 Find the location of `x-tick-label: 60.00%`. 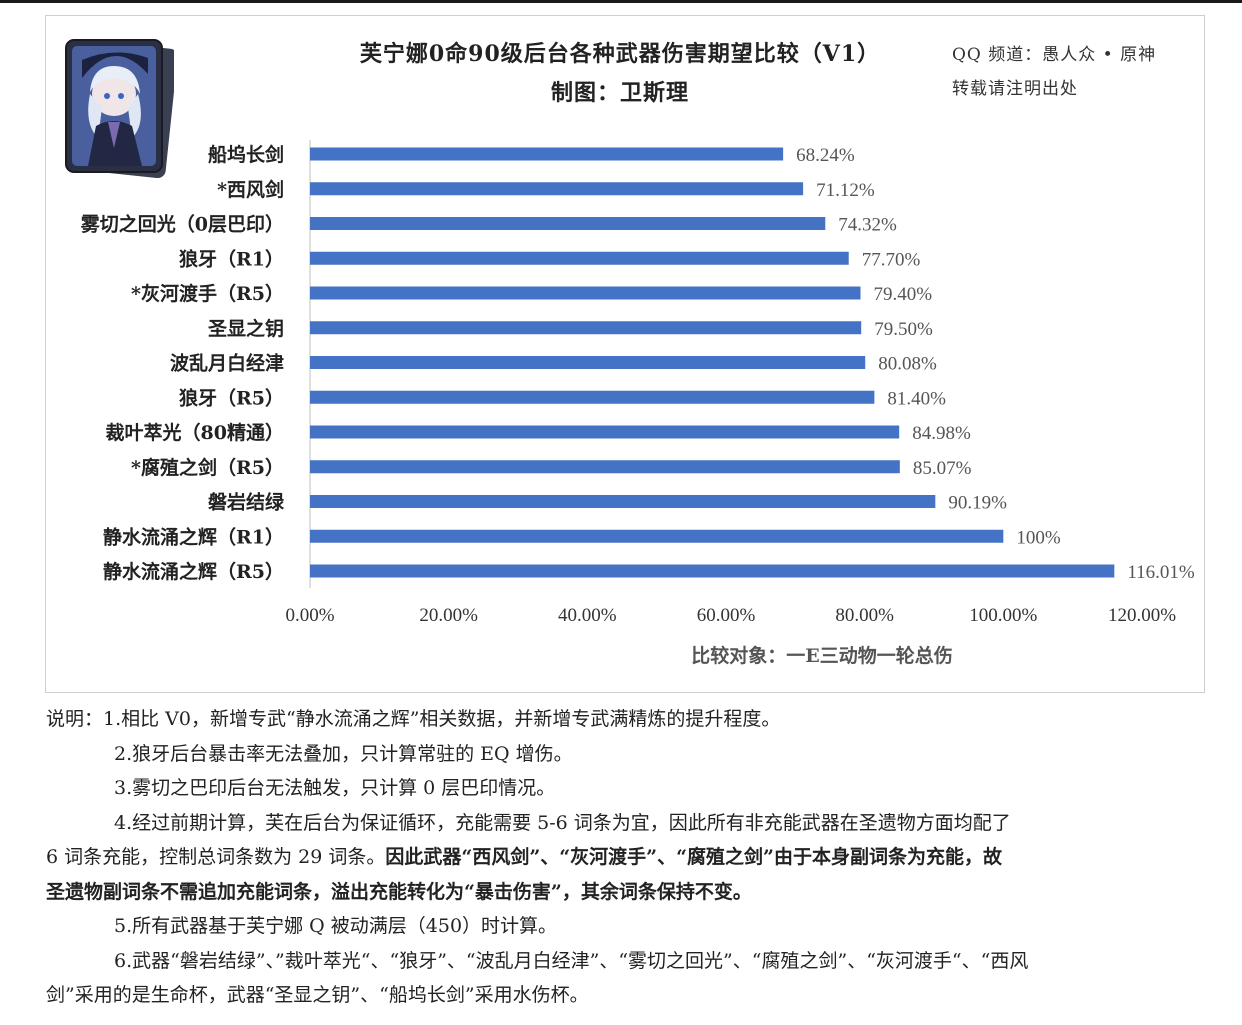

x-tick-label: 60.00% is located at coordinates (726, 615).